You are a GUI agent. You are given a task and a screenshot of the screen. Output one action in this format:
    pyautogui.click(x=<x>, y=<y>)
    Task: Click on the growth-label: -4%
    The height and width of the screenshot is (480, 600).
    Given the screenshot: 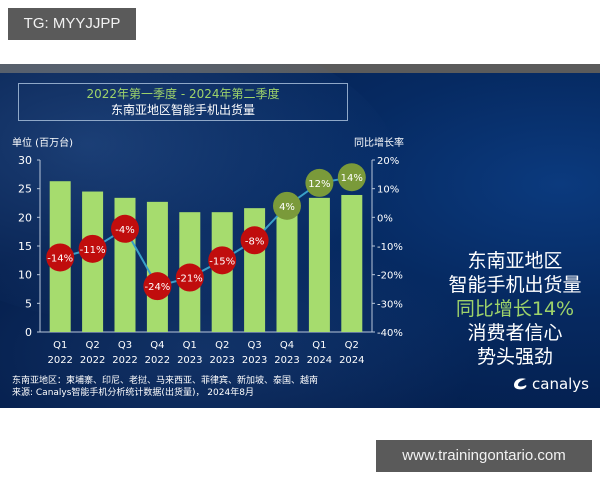 What is the action you would take?
    pyautogui.click(x=124, y=230)
    